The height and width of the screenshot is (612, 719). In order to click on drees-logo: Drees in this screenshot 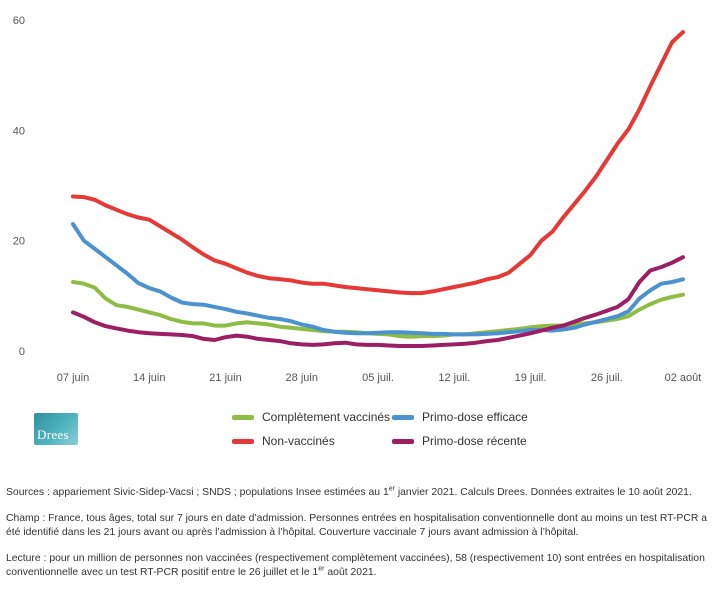, I will do `click(56, 429)`.